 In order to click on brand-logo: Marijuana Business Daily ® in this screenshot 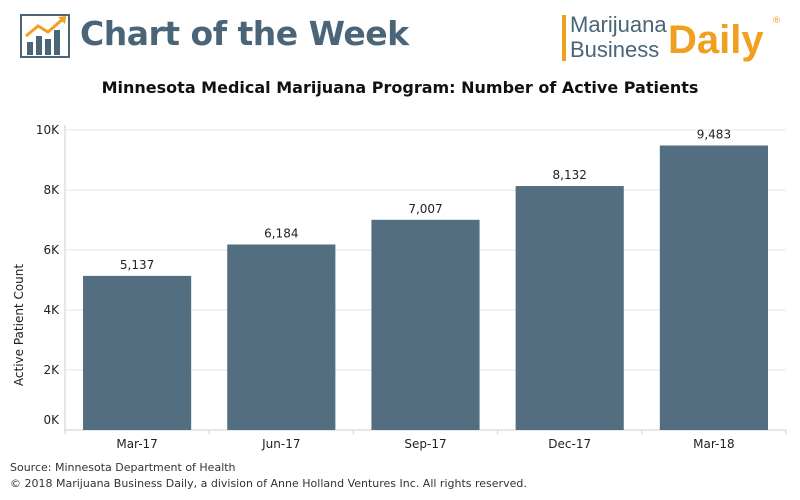, I will do `click(672, 38)`.